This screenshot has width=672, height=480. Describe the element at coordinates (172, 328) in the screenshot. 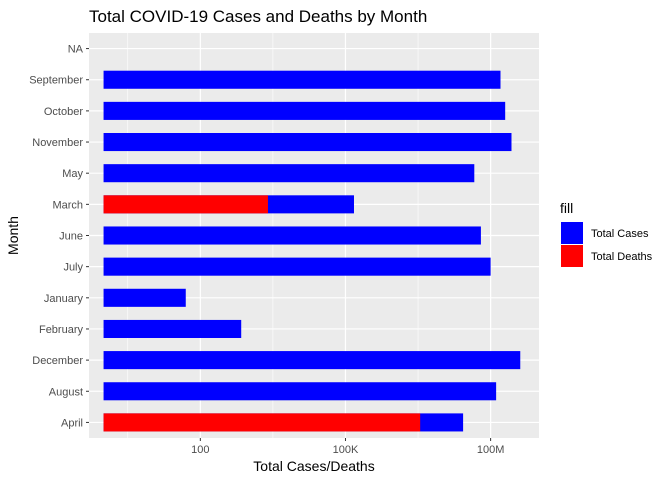

I see `bar-total-cases-february` at that location.